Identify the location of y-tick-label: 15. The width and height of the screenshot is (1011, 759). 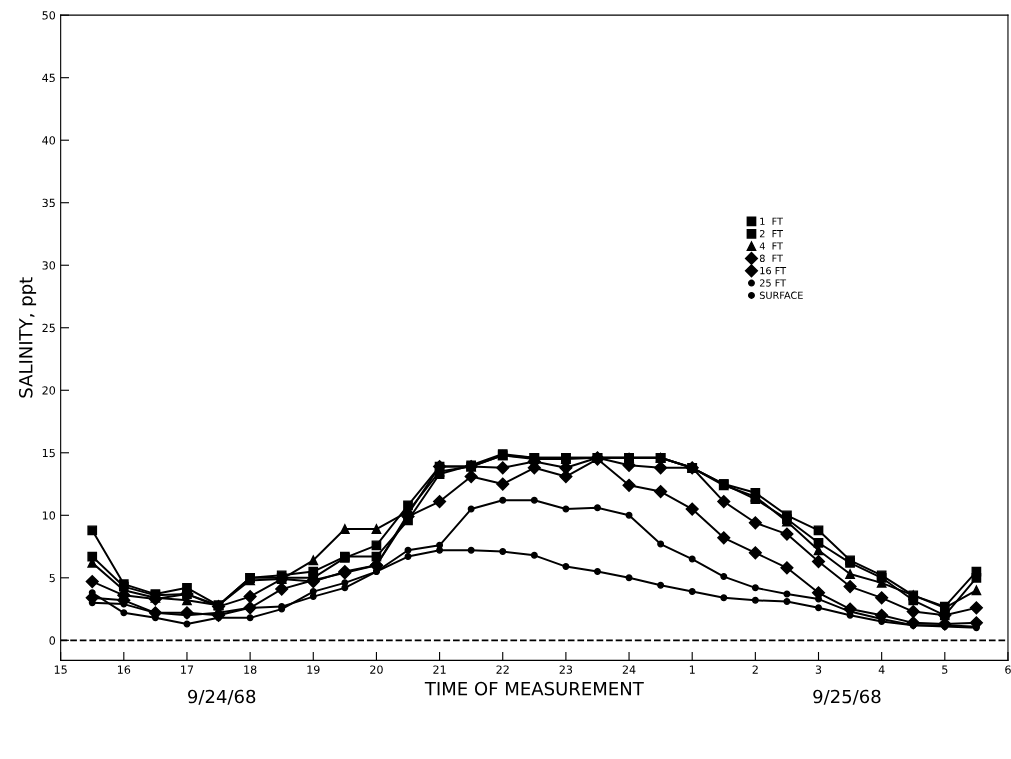
(48, 453).